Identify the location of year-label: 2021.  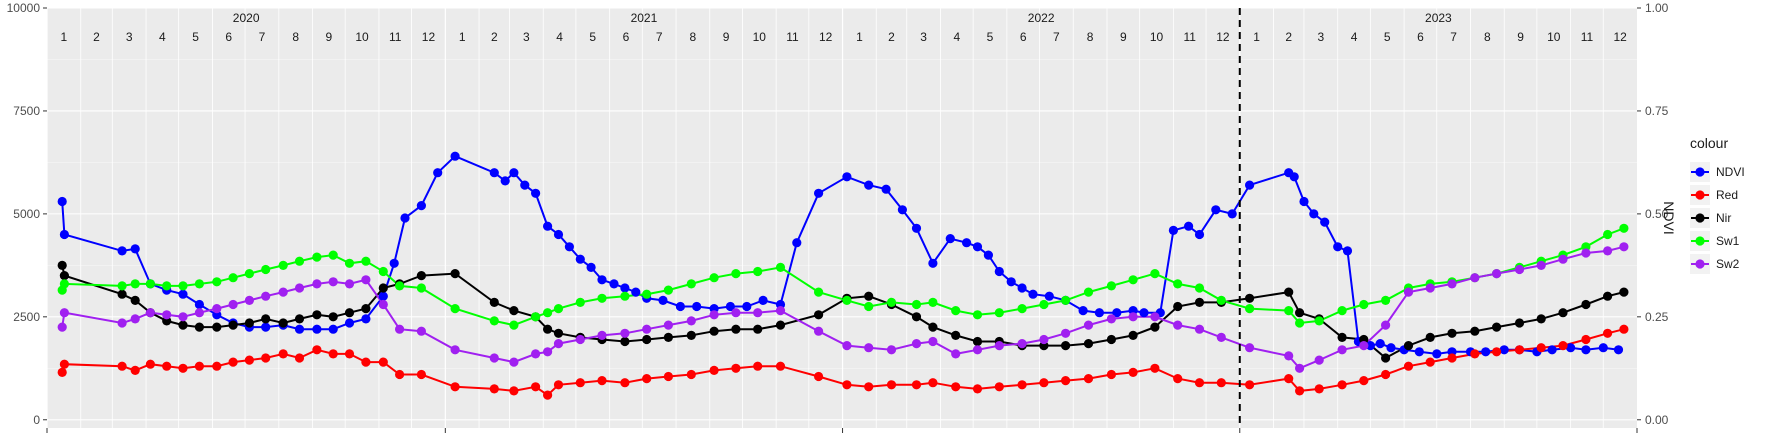
(644, 18).